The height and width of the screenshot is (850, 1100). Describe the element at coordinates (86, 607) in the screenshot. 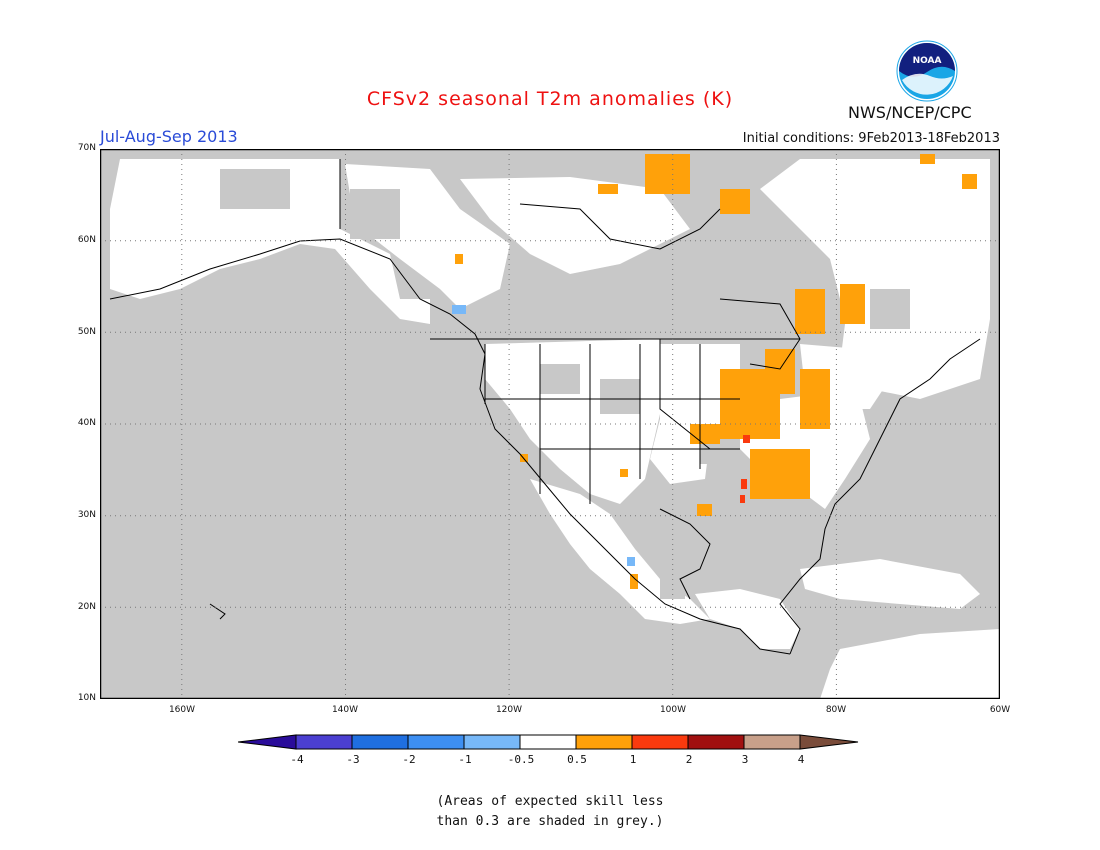

I see `lat-label-20n: 20N` at that location.